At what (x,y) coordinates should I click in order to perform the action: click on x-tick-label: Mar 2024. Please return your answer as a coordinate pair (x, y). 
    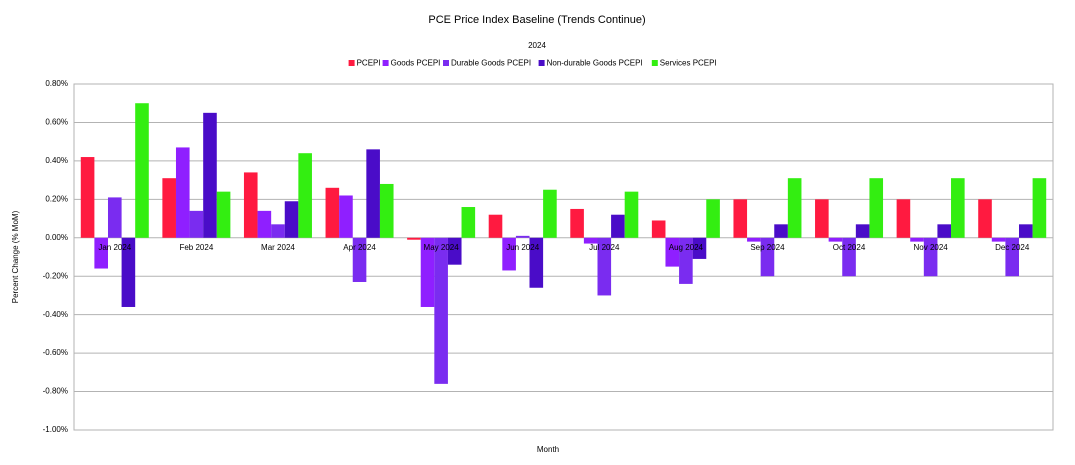
    Looking at the image, I should click on (278, 247).